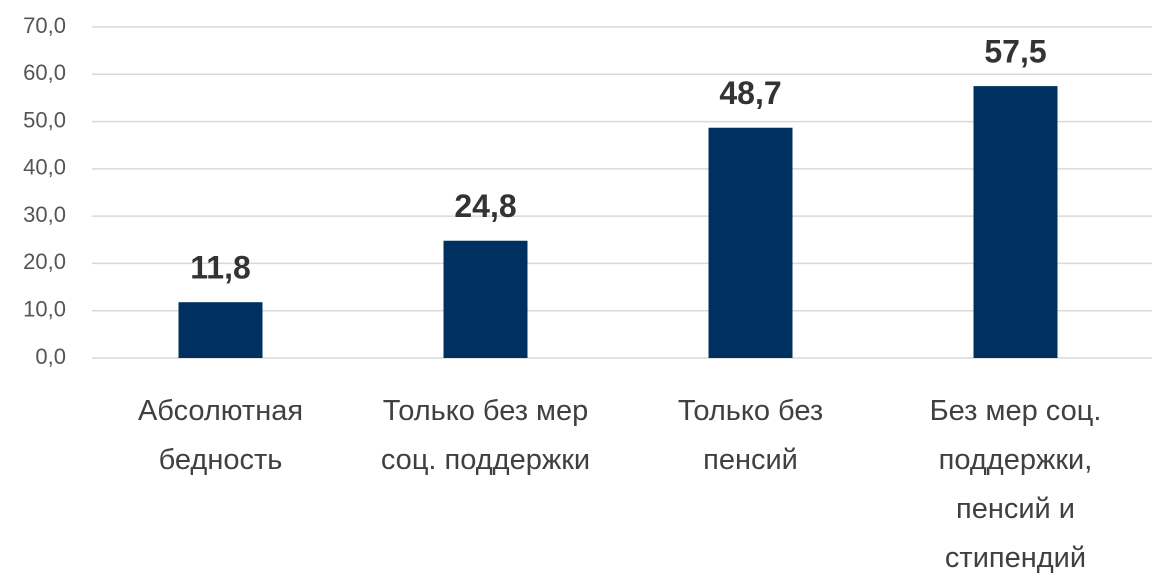 This screenshot has height=576, width=1154. Describe the element at coordinates (44, 214) in the screenshot. I see `y-tick-label: 30,0` at that location.